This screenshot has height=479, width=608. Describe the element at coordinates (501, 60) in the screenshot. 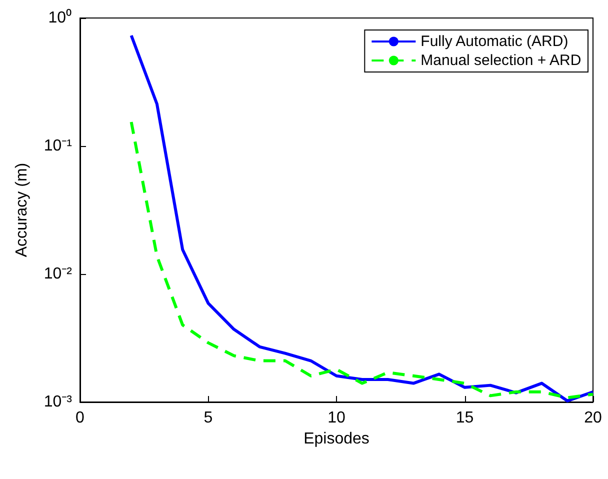

I see `legend-label: Manual selection + ARD` at that location.